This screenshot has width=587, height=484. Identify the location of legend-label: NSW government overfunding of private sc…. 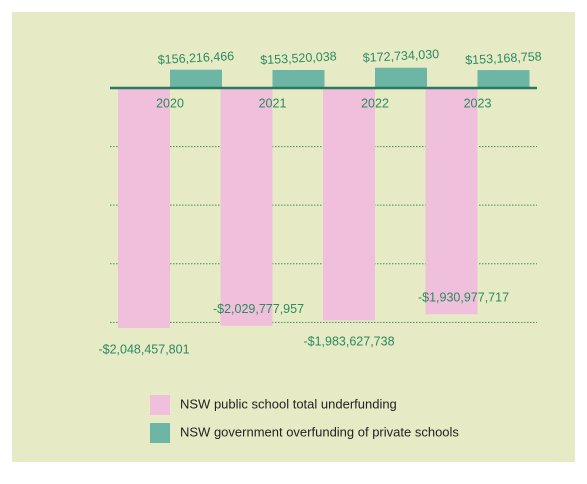
(319, 431).